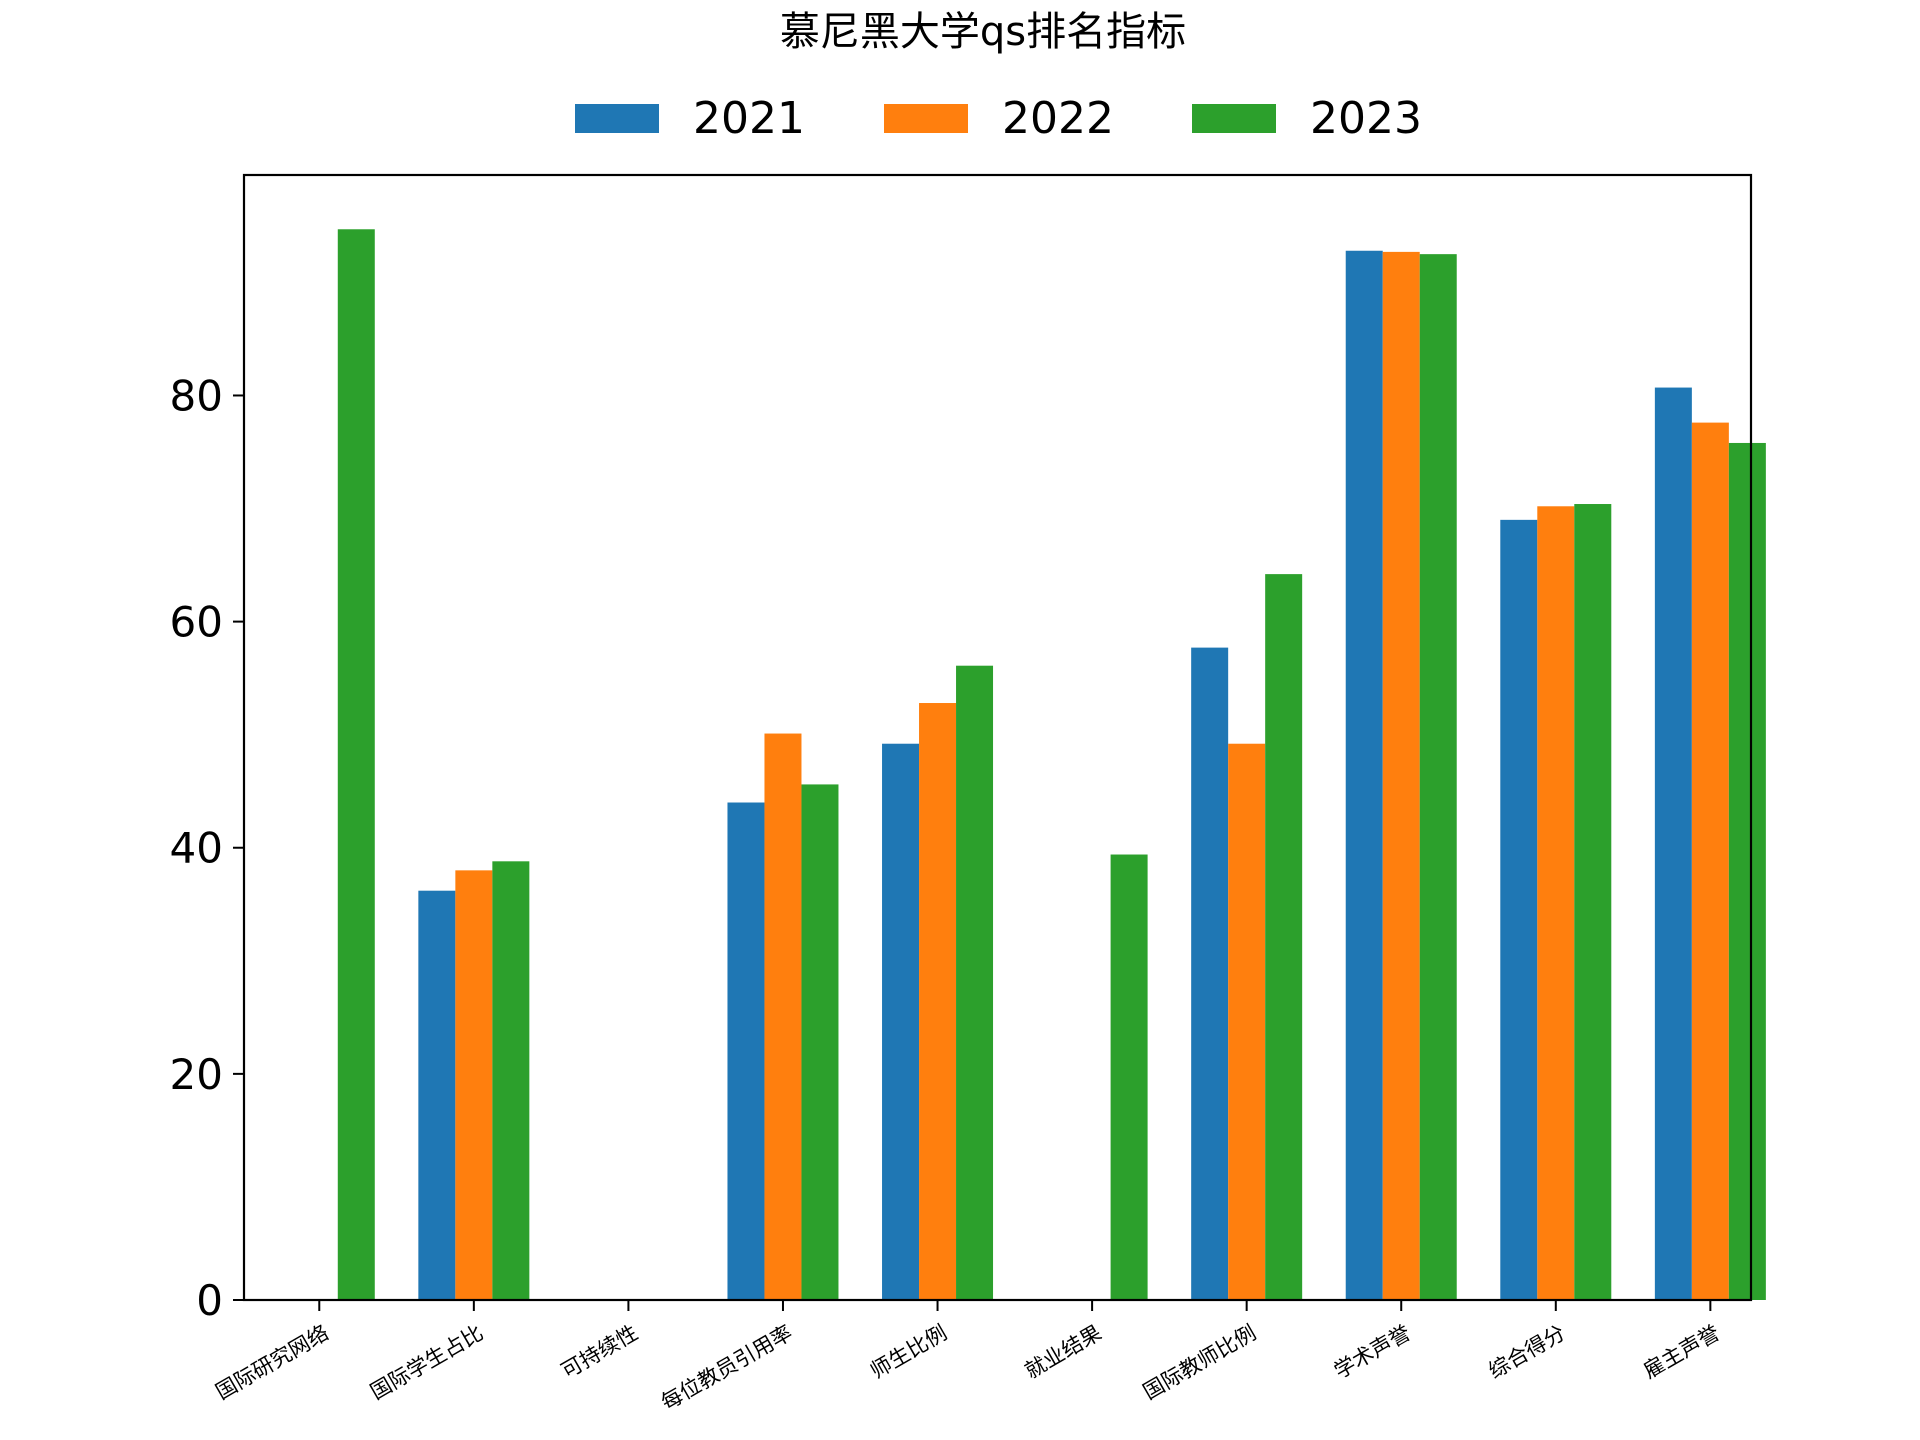 The width and height of the screenshot is (1920, 1440). Describe the element at coordinates (983, 32) in the screenshot. I see `chart-title: 慕尼黑大学qs排名指标` at that location.